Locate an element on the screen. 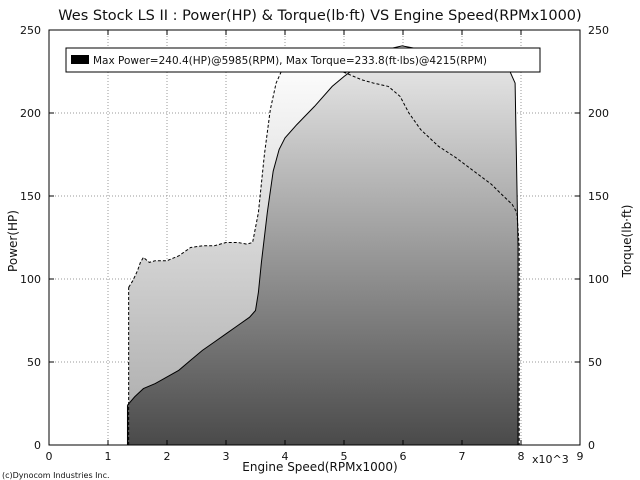 This screenshot has height=480, width=640. legend-box is located at coordinates (303, 60).